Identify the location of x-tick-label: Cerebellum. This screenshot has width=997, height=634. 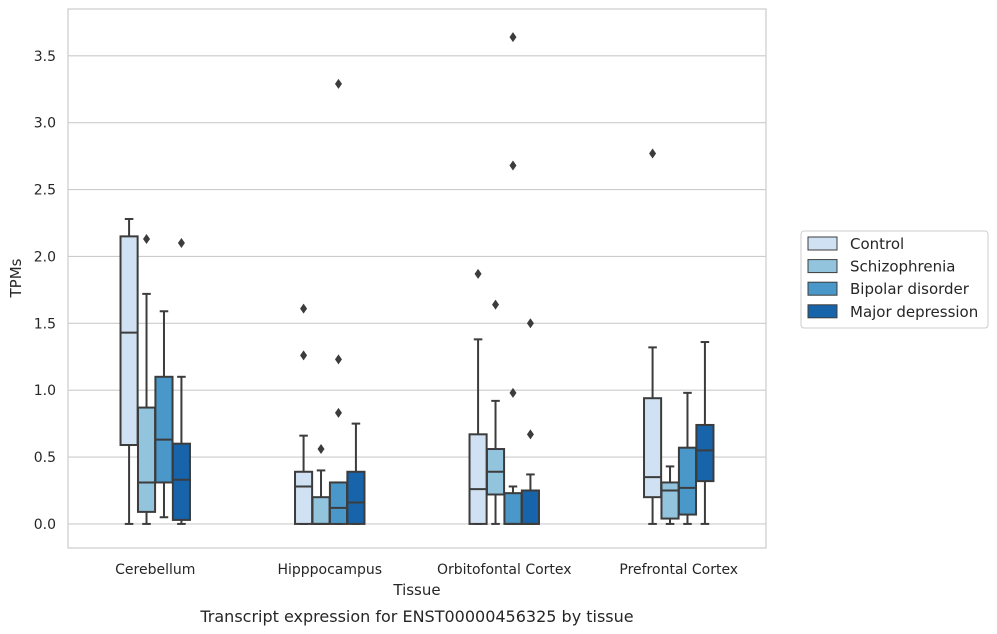
(155, 570).